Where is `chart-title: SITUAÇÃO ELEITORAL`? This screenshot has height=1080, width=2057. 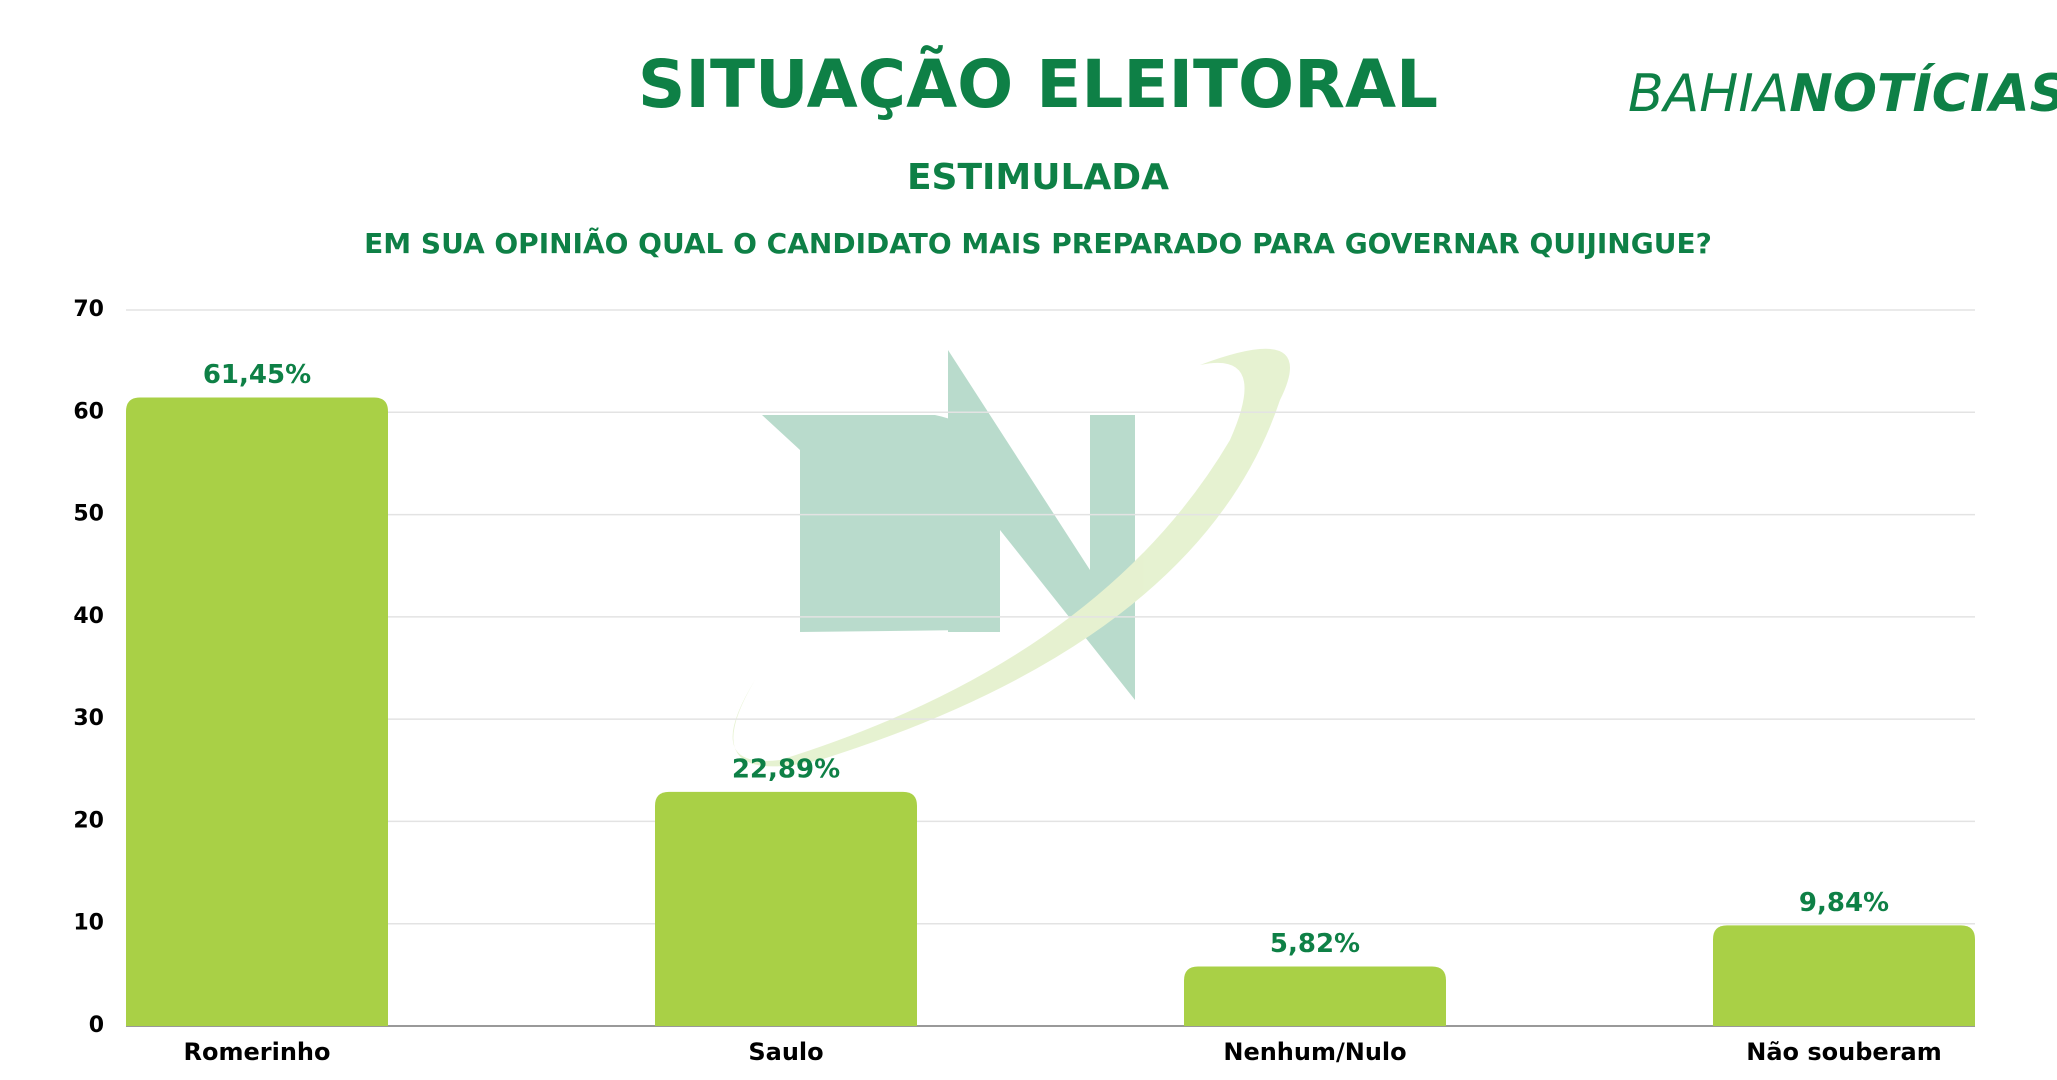
chart-title: SITUAÇÃO ELEITORAL is located at coordinates (1038, 84).